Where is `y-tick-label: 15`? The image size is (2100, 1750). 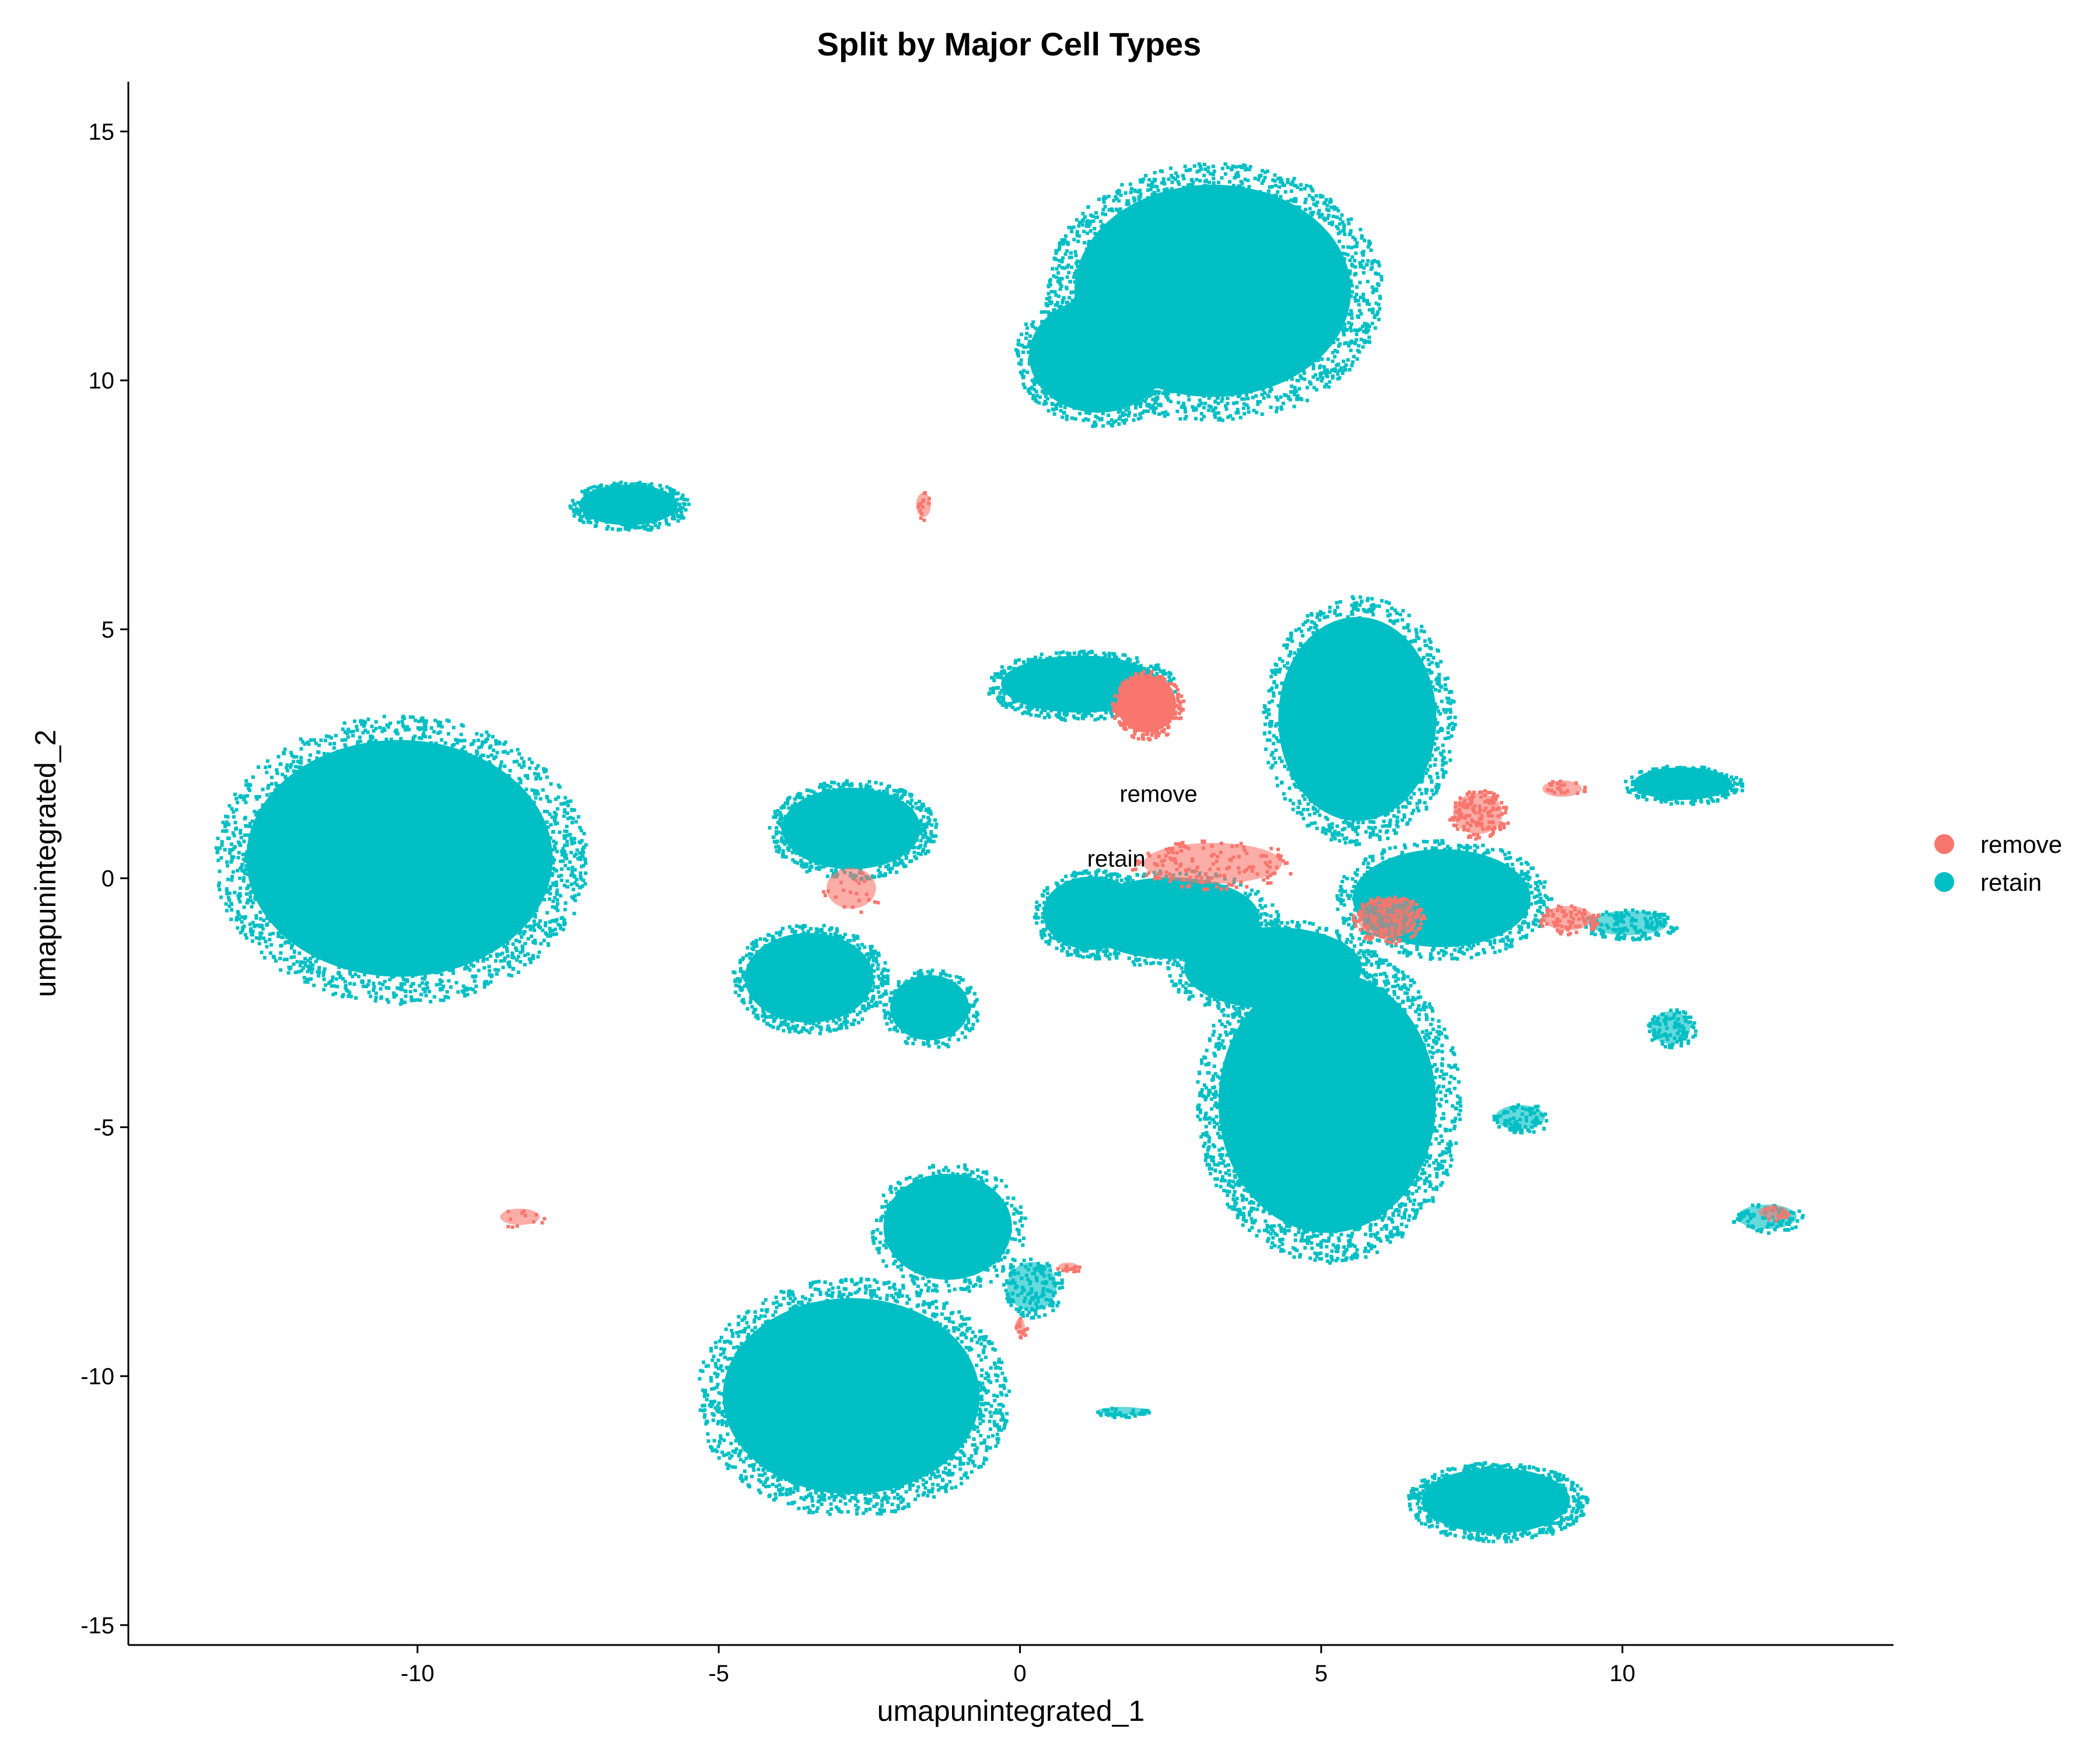 y-tick-label: 15 is located at coordinates (102, 132).